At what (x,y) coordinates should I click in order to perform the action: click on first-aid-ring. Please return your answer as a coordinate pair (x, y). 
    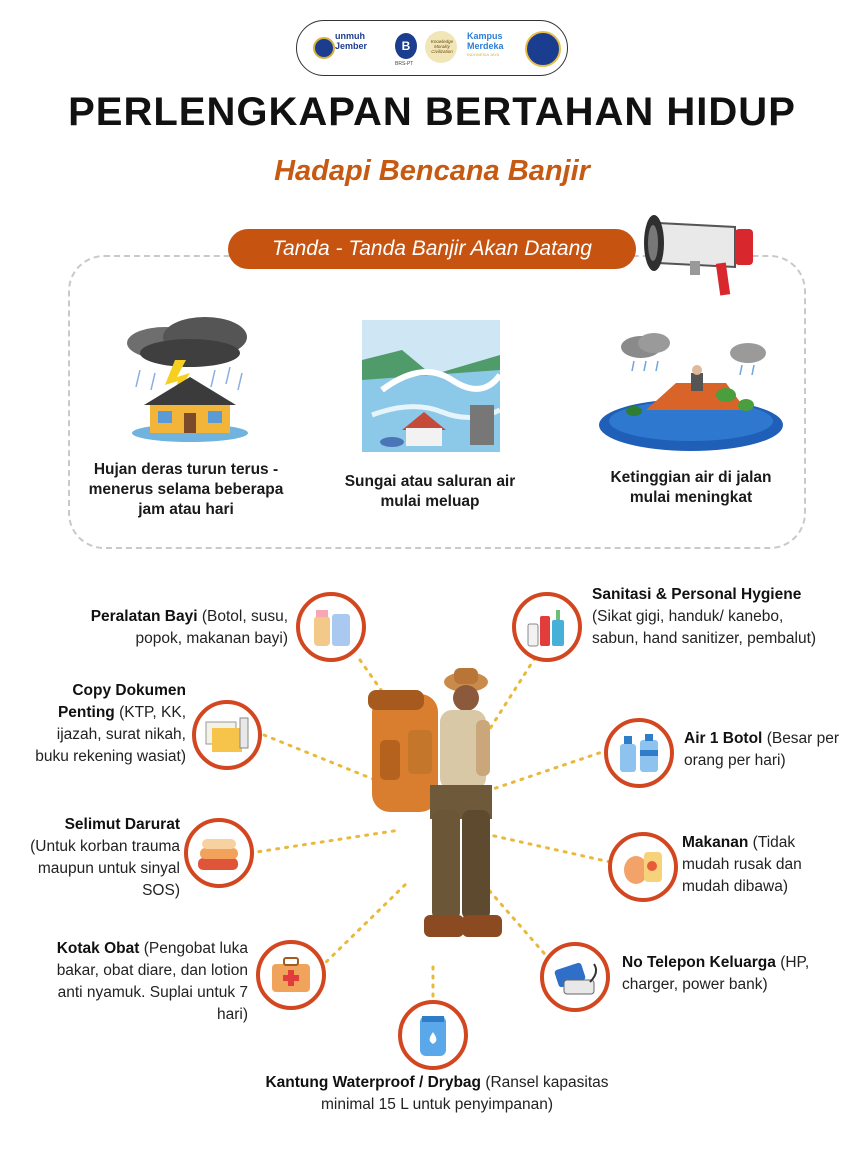
    Looking at the image, I should click on (291, 975).